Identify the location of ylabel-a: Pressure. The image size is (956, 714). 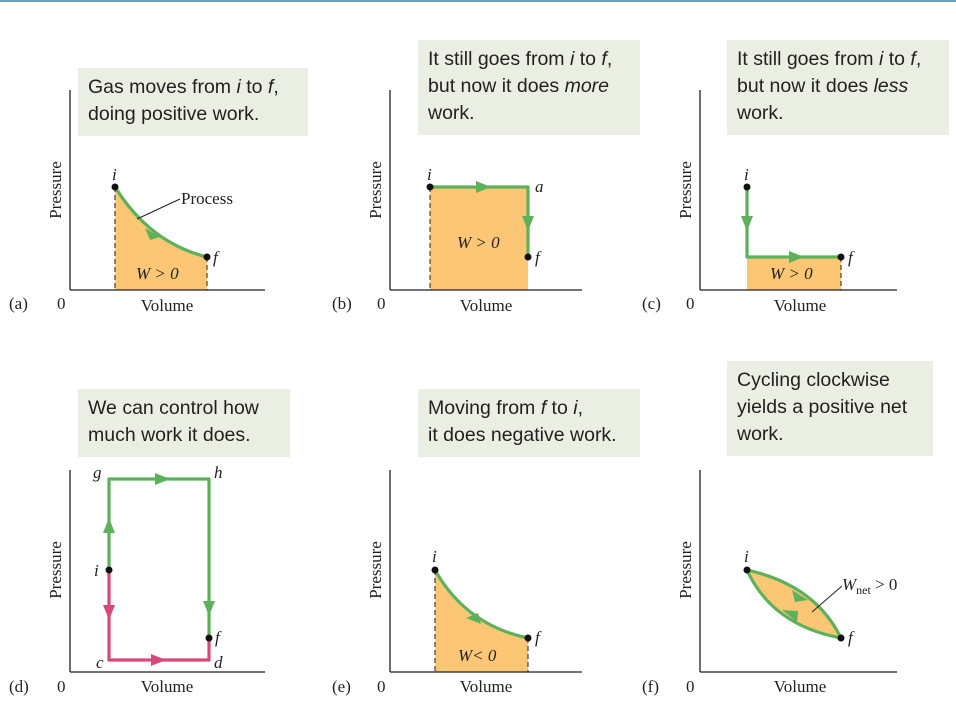
(55, 190).